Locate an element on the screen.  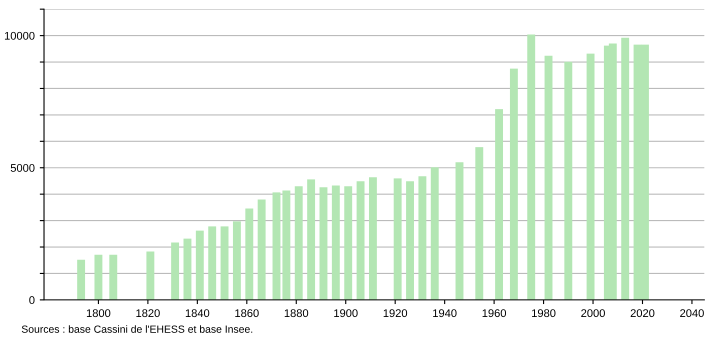
x-tick-label: 1960 is located at coordinates (494, 313).